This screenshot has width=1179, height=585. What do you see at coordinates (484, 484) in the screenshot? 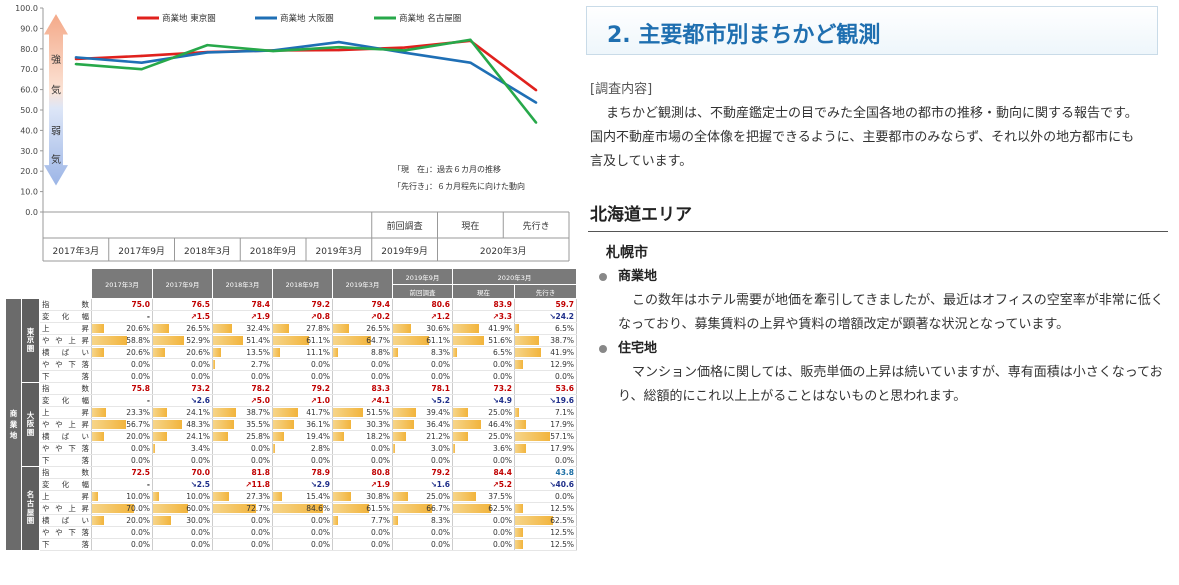
I see `change-cell: ↗5.2` at bounding box center [484, 484].